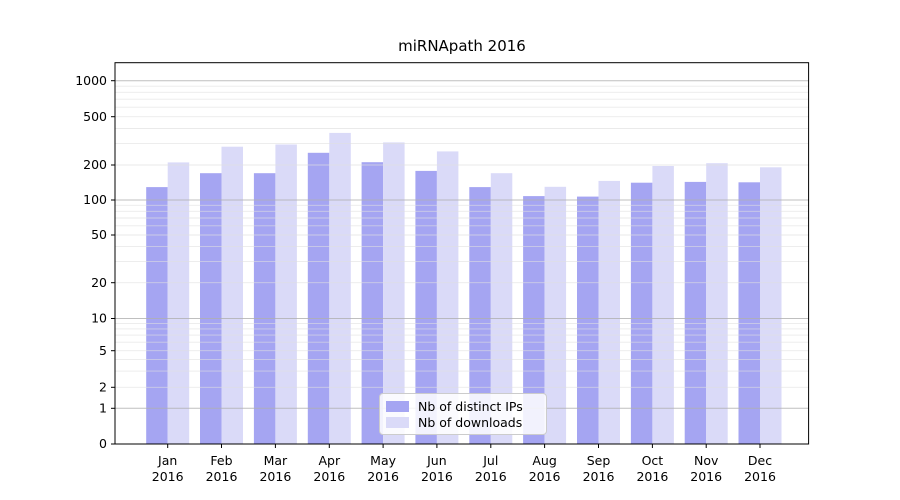 The height and width of the screenshot is (500, 900). What do you see at coordinates (470, 422) in the screenshot?
I see `legend-label-downloads: Nb of downloads` at bounding box center [470, 422].